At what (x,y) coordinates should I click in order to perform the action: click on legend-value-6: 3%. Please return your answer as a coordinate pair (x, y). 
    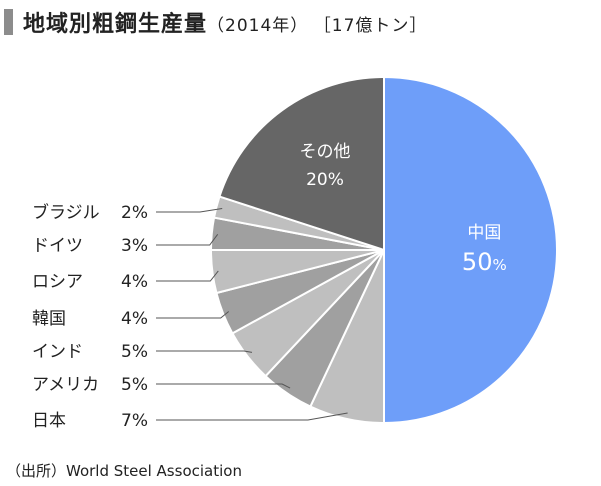
    Looking at the image, I should click on (134, 246).